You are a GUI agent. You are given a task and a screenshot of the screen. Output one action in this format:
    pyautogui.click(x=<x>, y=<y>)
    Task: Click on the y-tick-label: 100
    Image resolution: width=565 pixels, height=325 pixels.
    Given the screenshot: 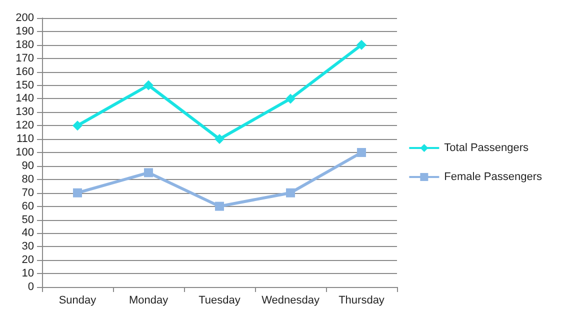 What is the action you would take?
    pyautogui.click(x=25, y=152)
    